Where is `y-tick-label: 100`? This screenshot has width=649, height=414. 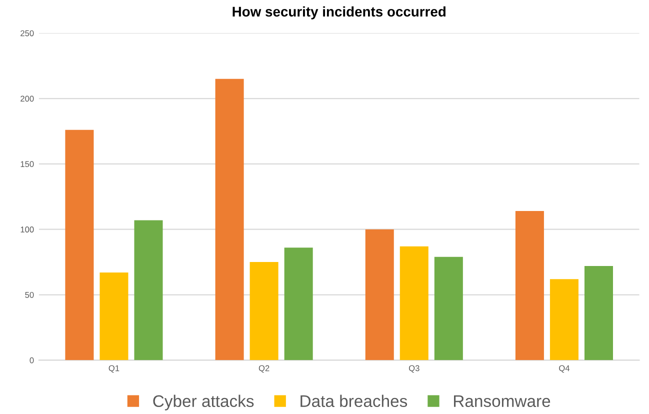 y-tick-label: 100 is located at coordinates (27, 229).